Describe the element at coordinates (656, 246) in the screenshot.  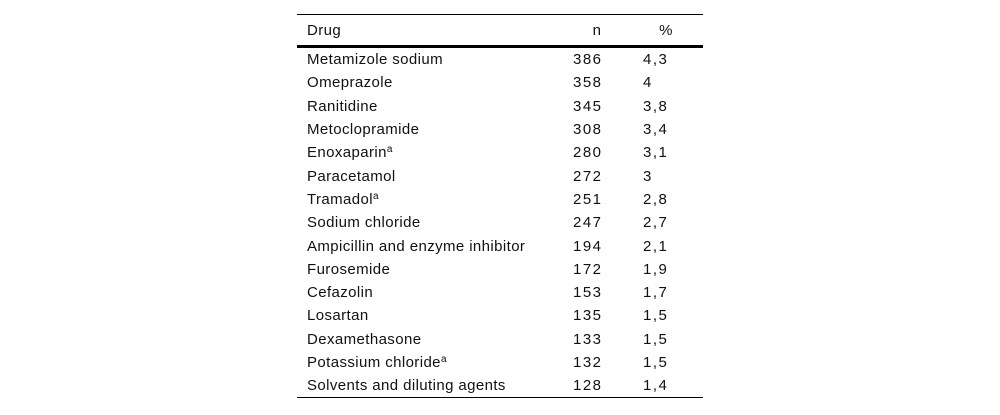
I see `pct-value: 2,1` at that location.